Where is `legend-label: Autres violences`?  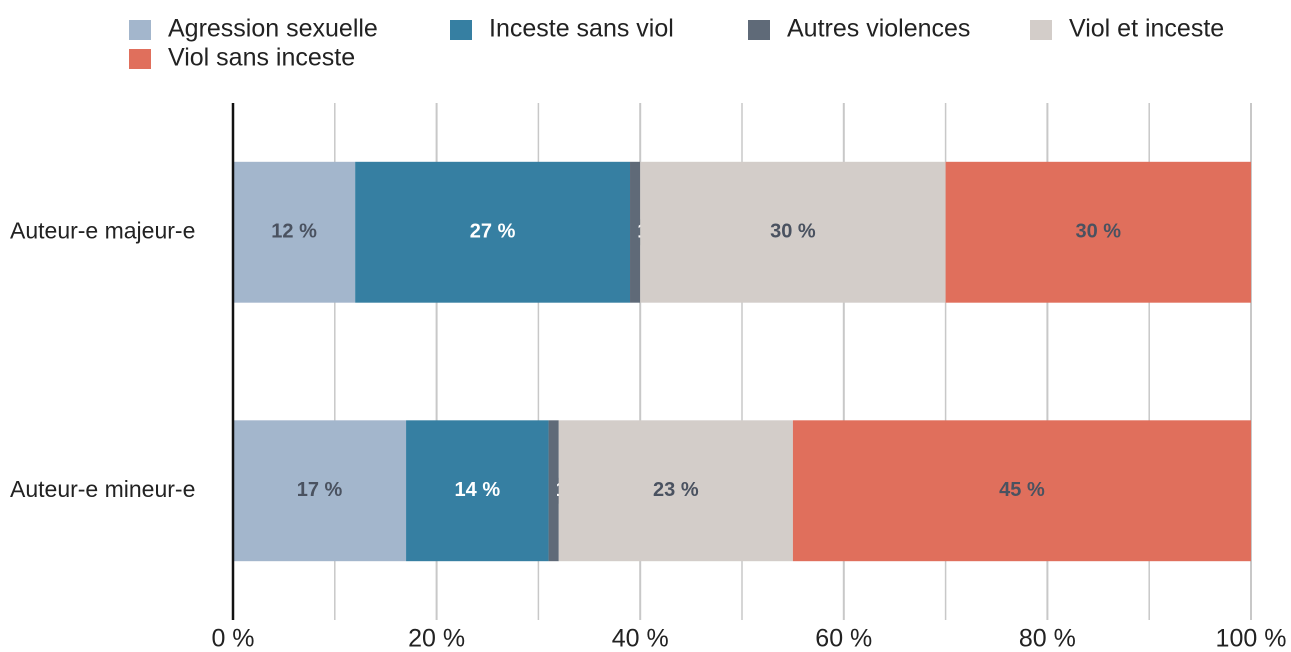
legend-label: Autres violences is located at coordinates (878, 29).